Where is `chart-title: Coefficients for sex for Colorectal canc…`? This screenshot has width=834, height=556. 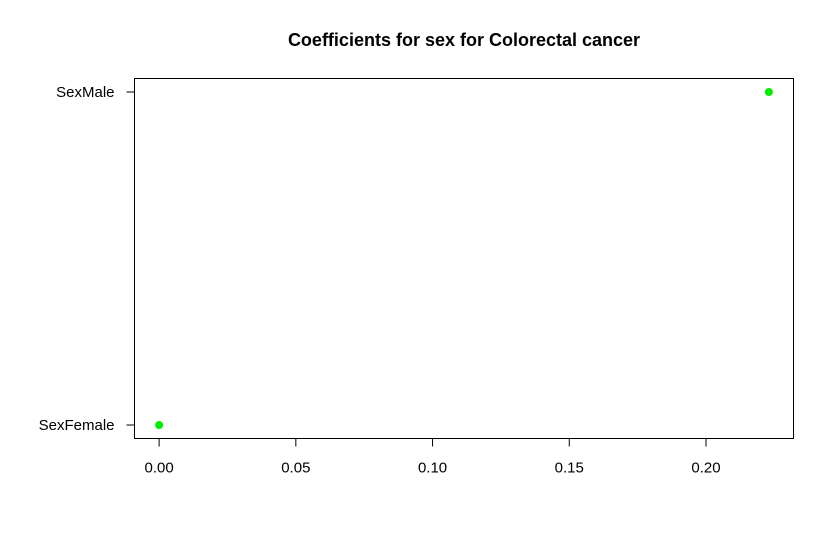
chart-title: Coefficients for sex for Colorectal canc… is located at coordinates (464, 40).